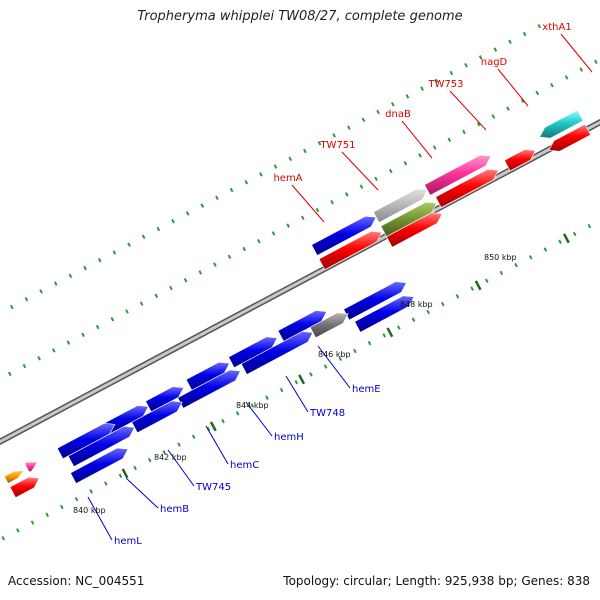 The width and height of the screenshot is (600, 600). I want to click on gene-left-red, so click(24, 487).